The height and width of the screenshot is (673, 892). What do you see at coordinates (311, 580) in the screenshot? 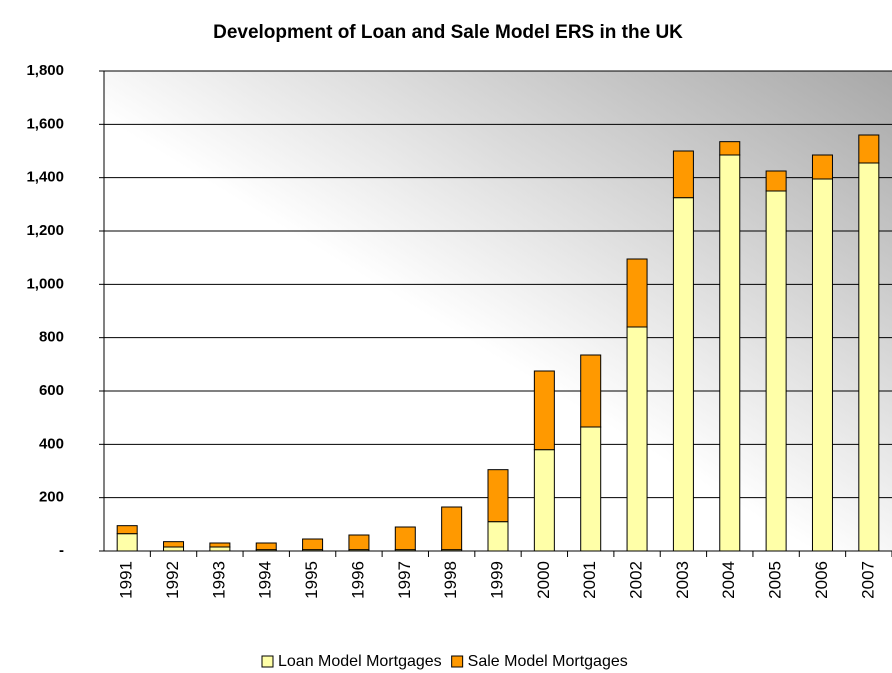
I see `x-tick-label: 1995` at bounding box center [311, 580].